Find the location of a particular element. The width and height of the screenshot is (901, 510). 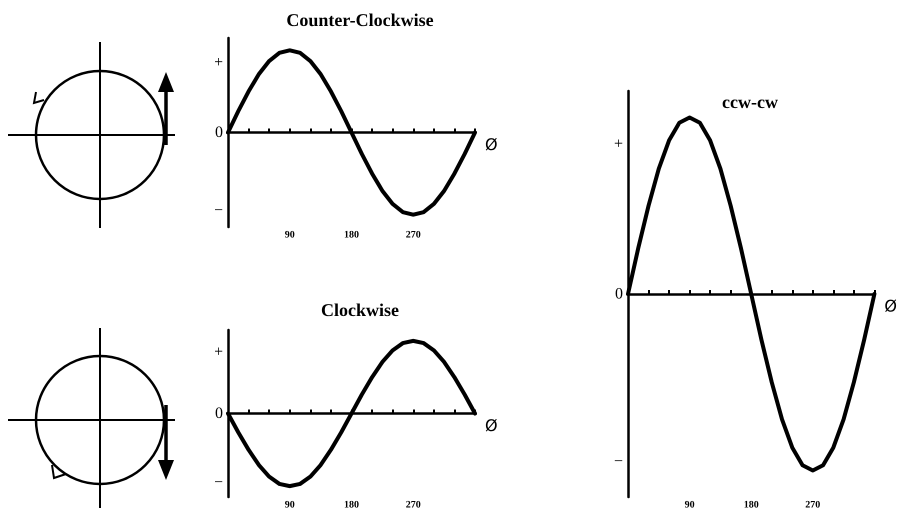

chart-title: ccw-cw is located at coordinates (750, 102).